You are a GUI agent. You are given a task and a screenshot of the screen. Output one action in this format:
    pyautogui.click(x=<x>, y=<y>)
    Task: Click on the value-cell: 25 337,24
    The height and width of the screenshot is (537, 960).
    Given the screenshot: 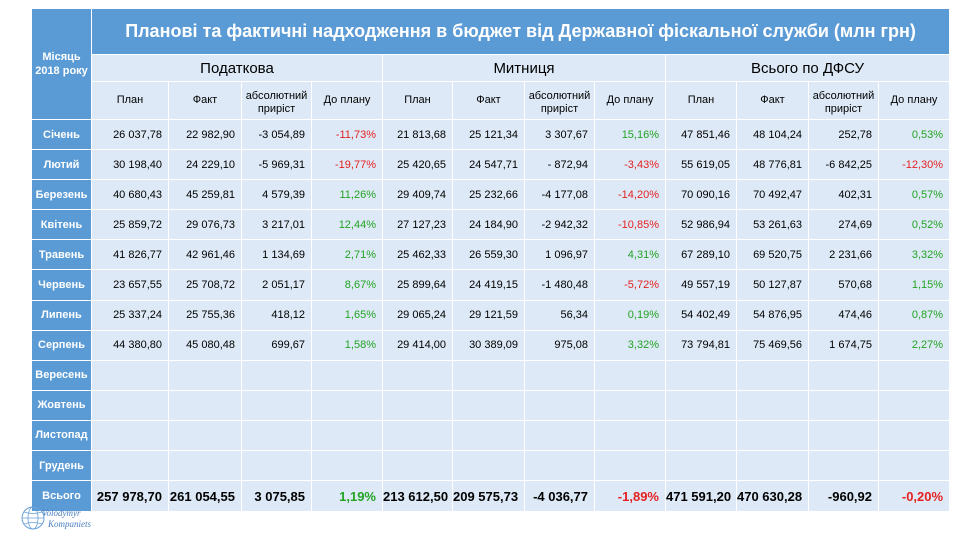 What is the action you would take?
    pyautogui.click(x=130, y=315)
    